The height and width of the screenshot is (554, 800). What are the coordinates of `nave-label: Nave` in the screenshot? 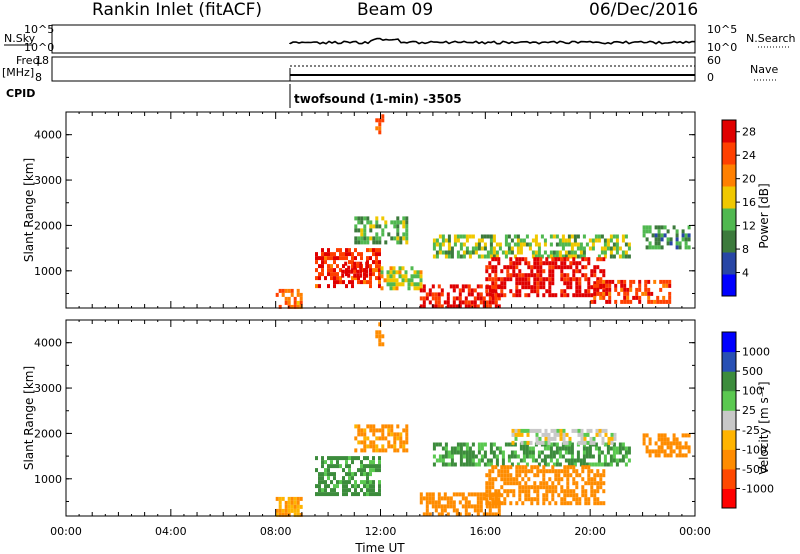 It's located at (764, 69).